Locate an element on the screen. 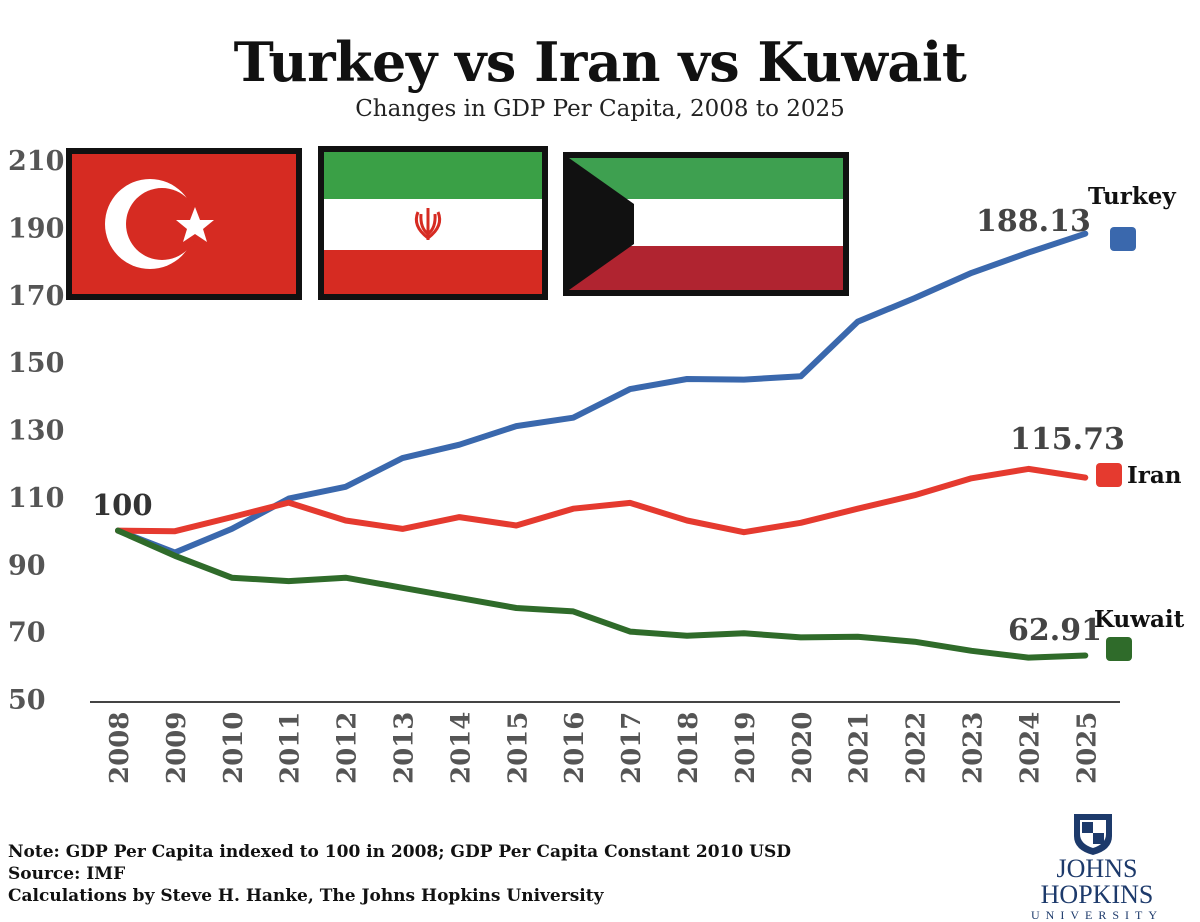 This screenshot has width=1200, height=922. jhu-logo: JOHNS HOPKINS UNIVERSITY is located at coordinates (1097, 889).